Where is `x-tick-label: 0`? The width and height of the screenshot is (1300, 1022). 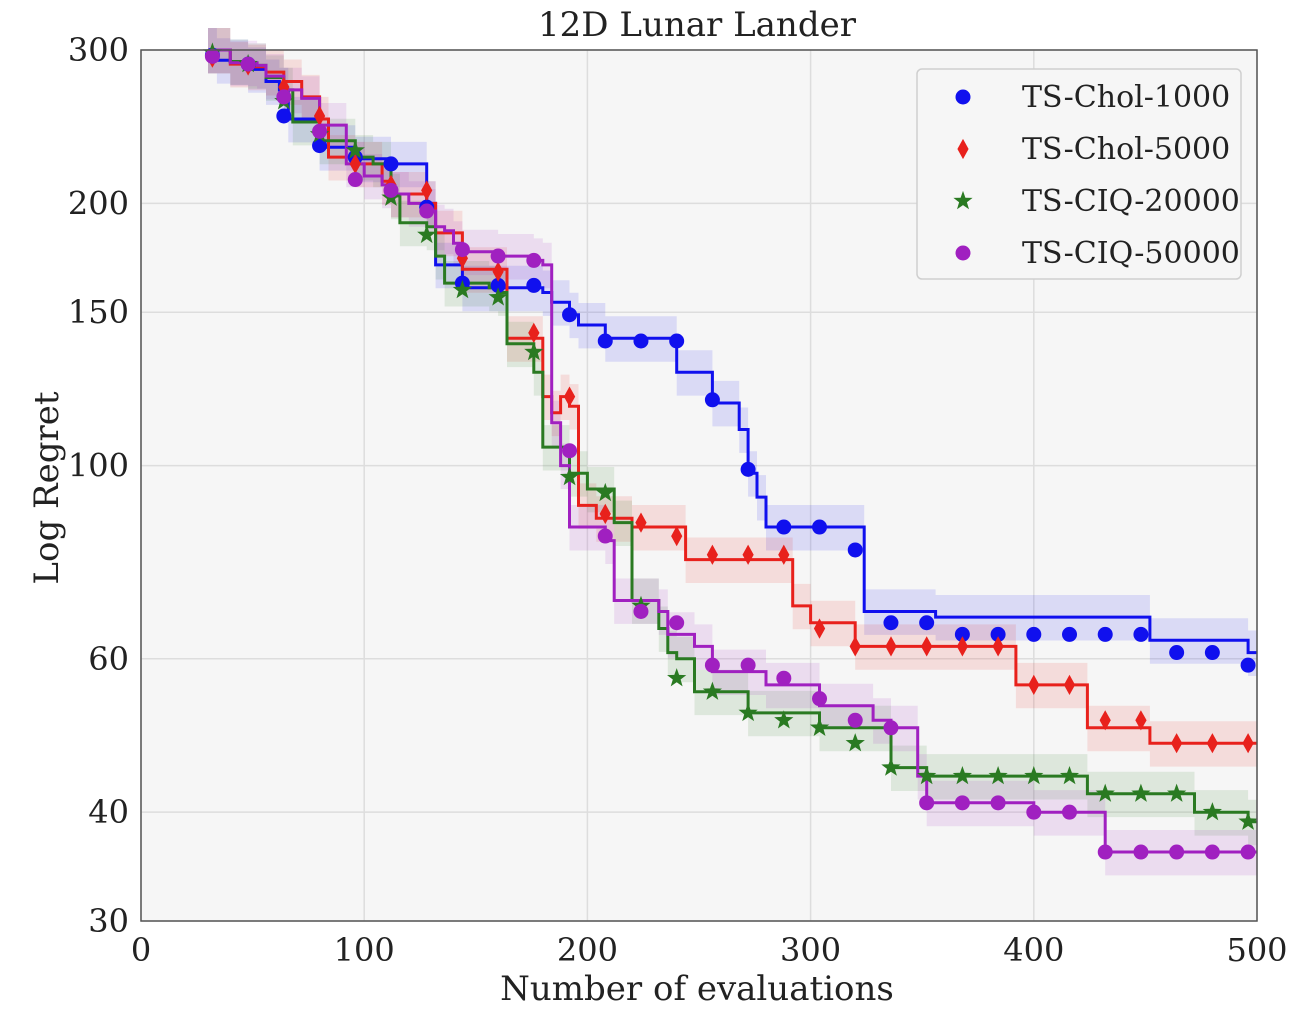
x-tick-label: 0 is located at coordinates (141, 950).